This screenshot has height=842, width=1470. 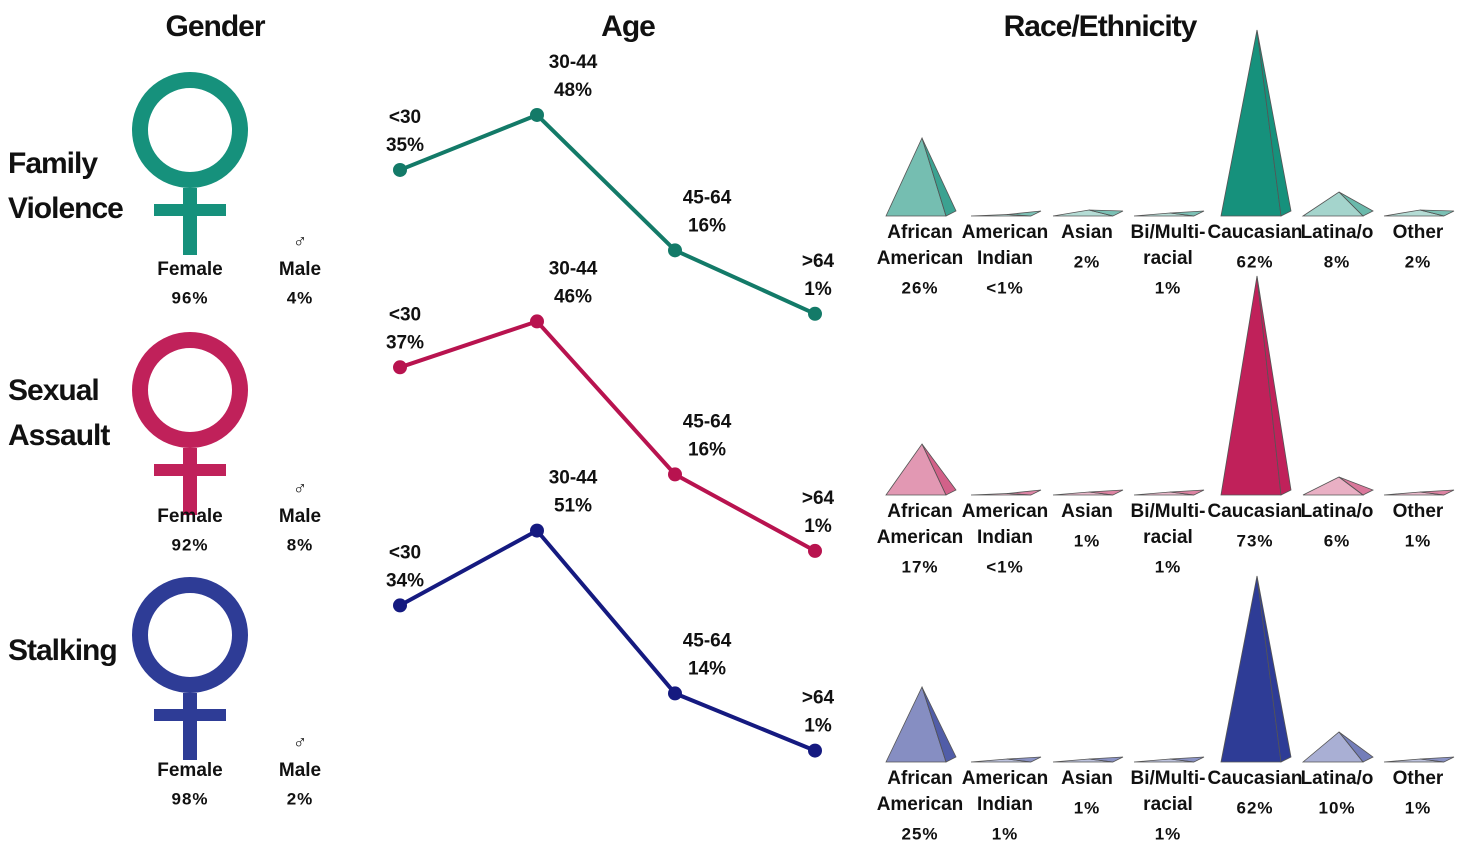 I want to click on race-value: 62%, so click(x=1254, y=807).